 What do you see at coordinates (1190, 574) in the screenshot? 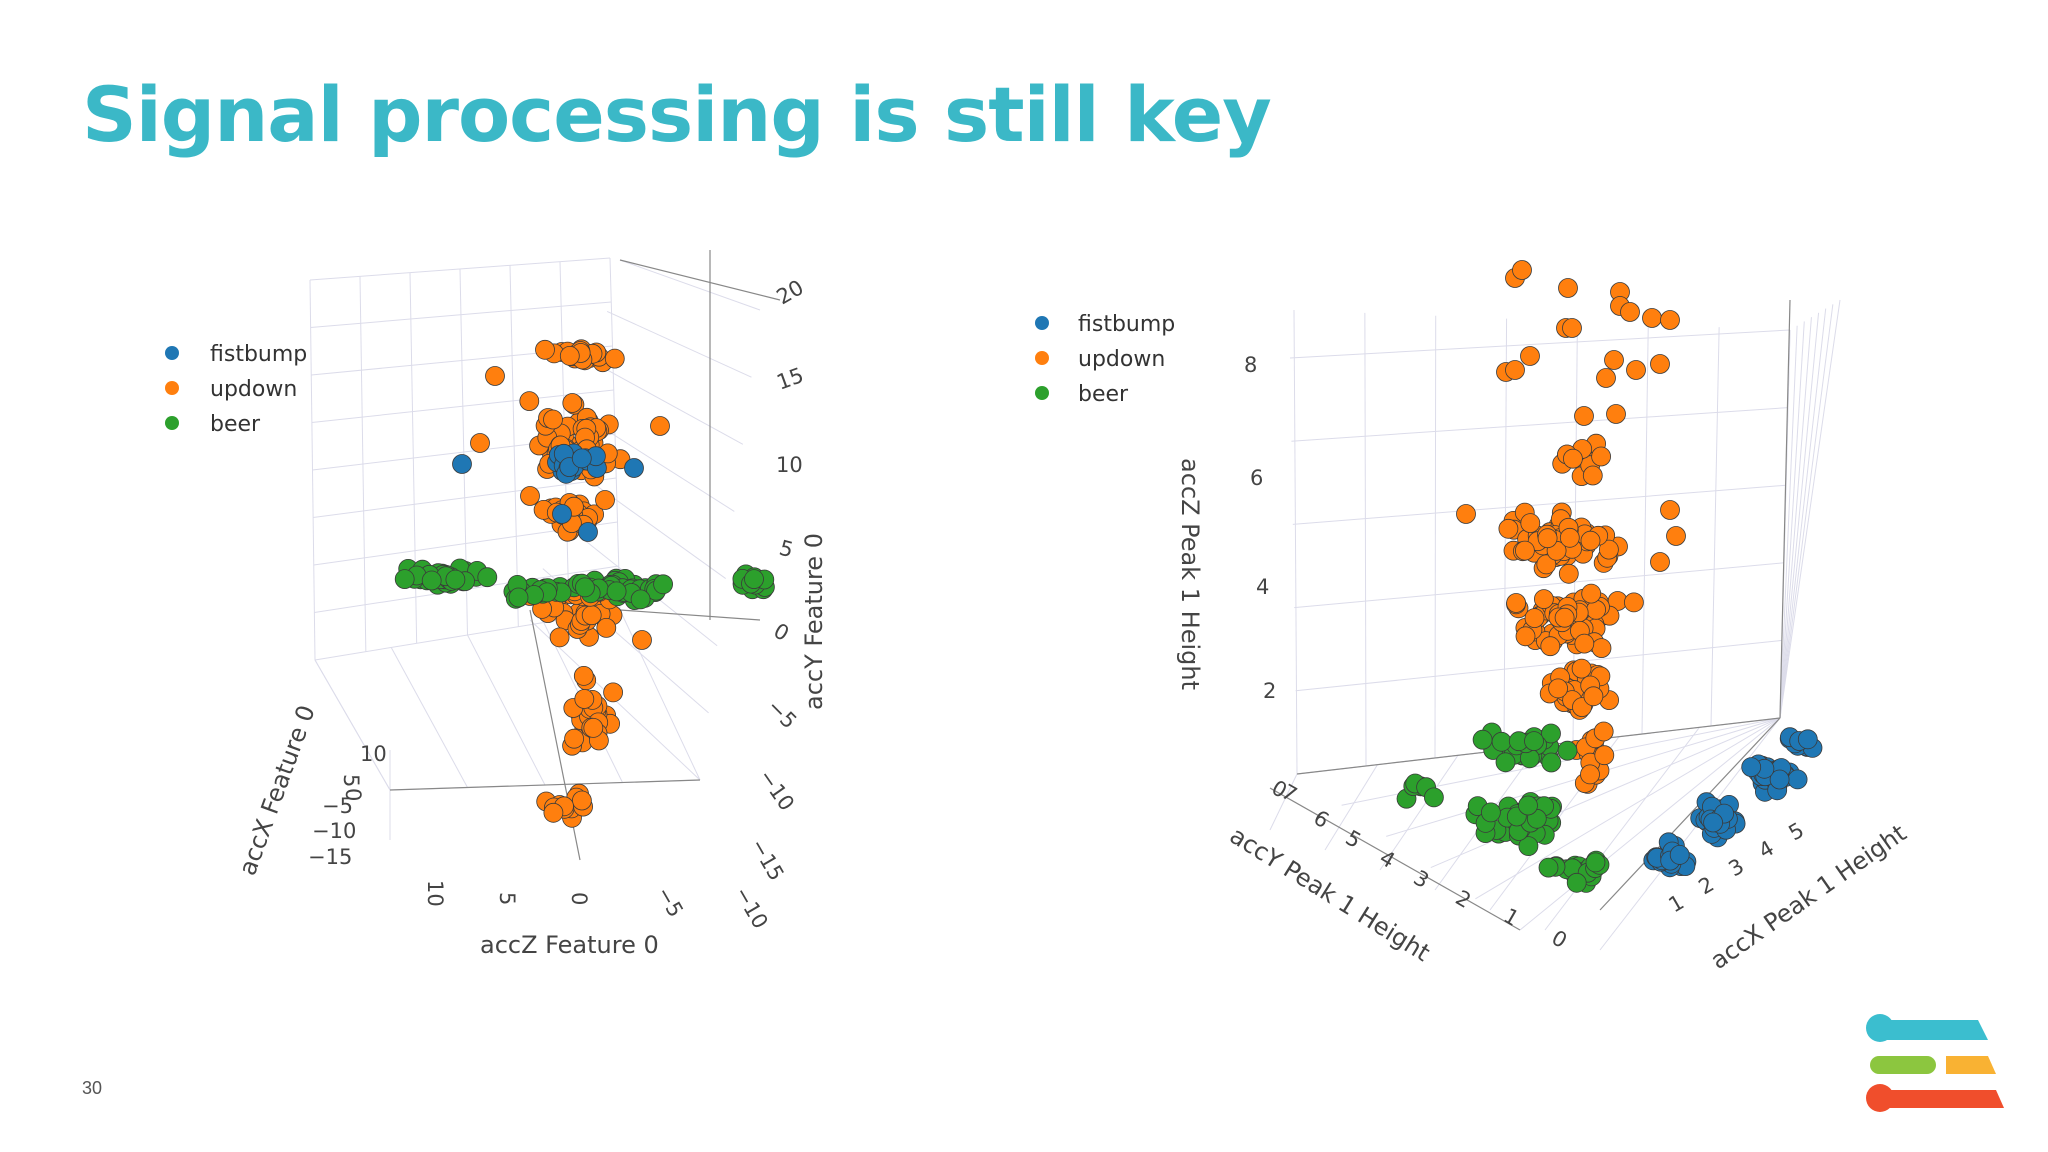
I see `axis-title-z: accZ Peak 1 Height` at bounding box center [1190, 574].